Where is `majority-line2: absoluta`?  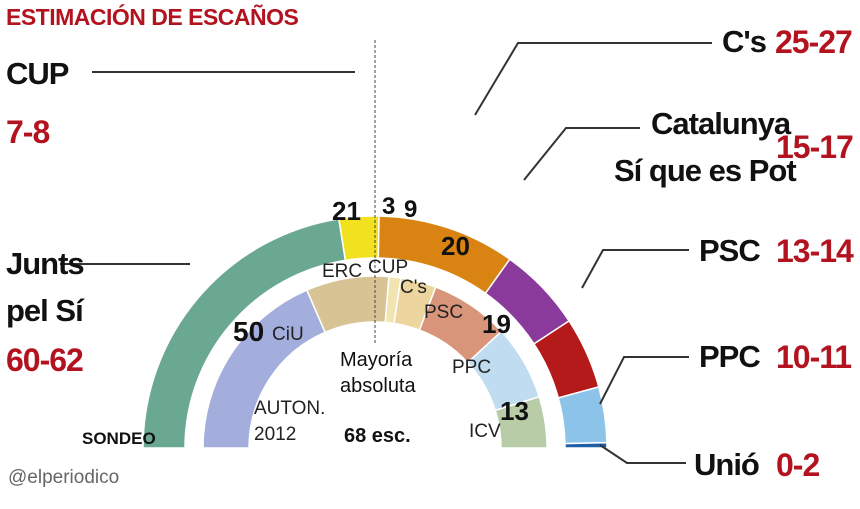
majority-line2: absoluta is located at coordinates (378, 386).